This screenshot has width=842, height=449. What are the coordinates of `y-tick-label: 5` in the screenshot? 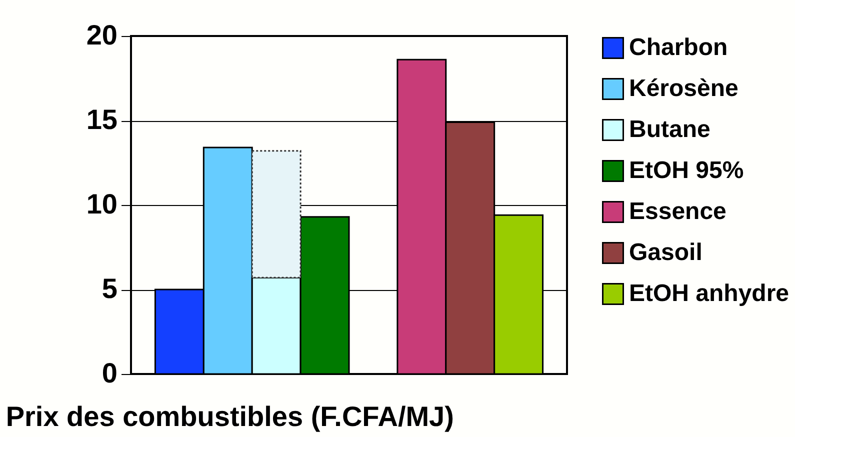 It's located at (110, 288).